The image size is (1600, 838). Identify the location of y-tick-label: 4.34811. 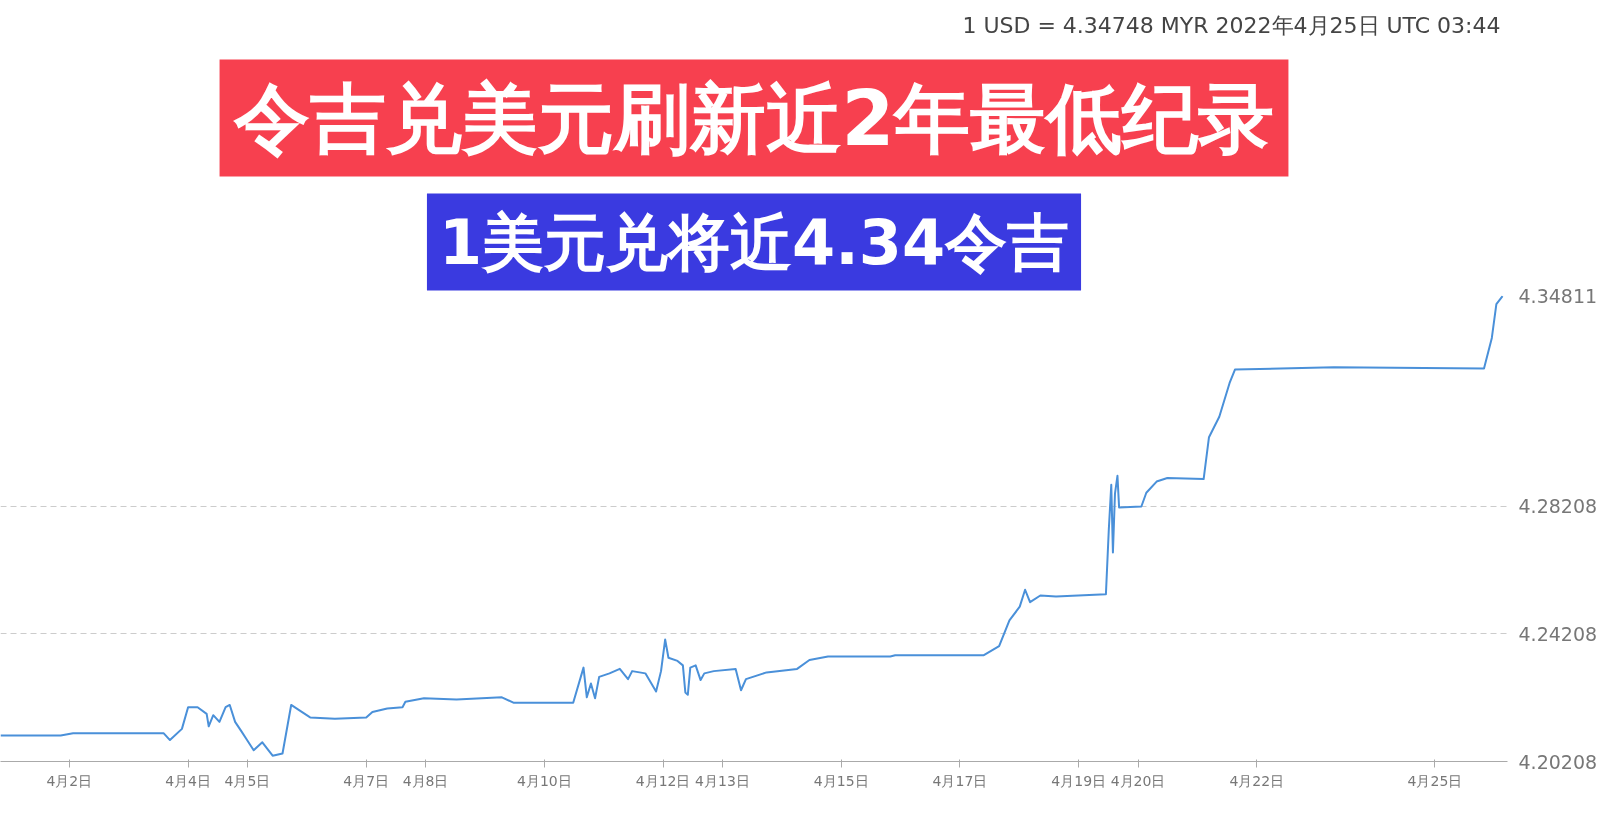
(1558, 295).